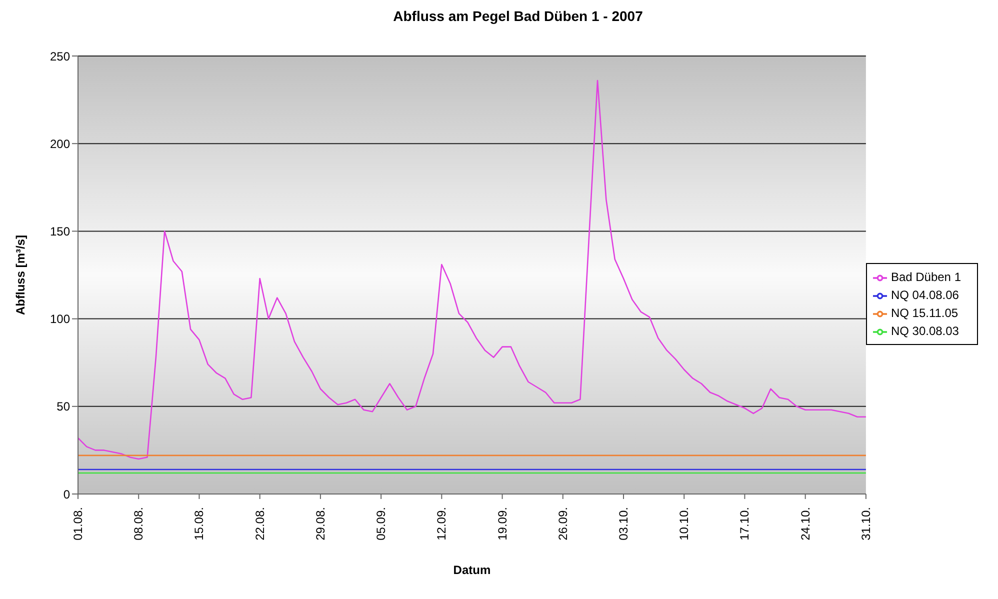 Image resolution: width=998 pixels, height=599 pixels. Describe the element at coordinates (623, 523) in the screenshot. I see `x-tick-label: 03.10.` at that location.